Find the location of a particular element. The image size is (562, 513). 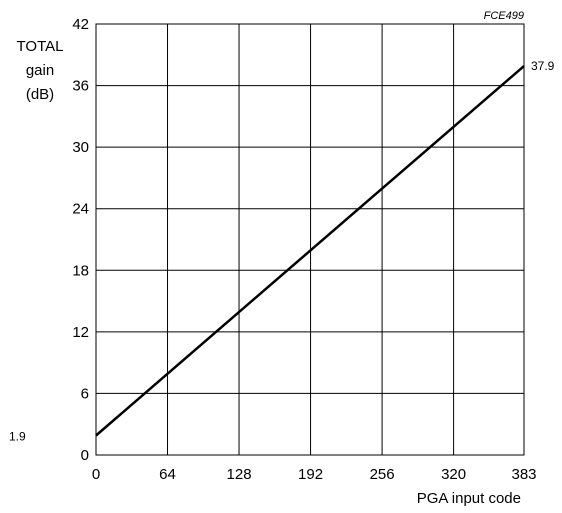

y-tick-label: 24 is located at coordinates (80, 209).